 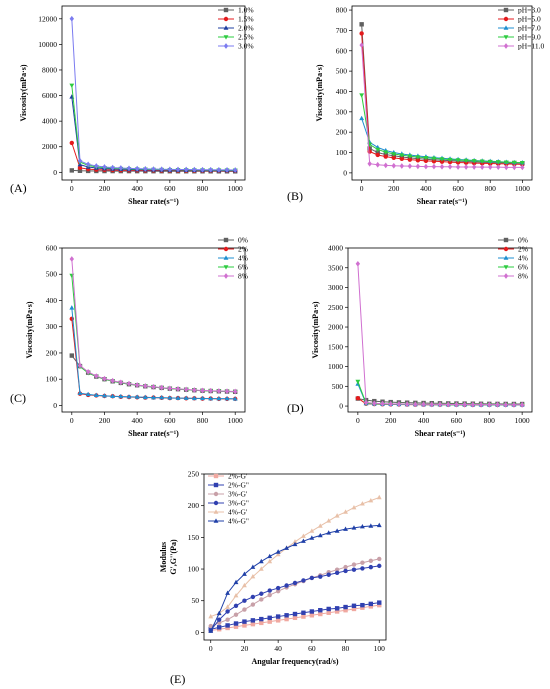 What do you see at coordinates (47, 44) in the screenshot?
I see `y-tick-label: 10000` at bounding box center [47, 44].